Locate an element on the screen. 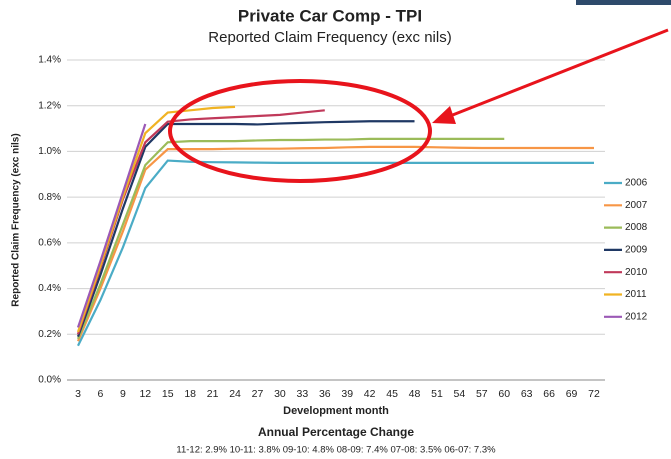  chart-subtitle: Reported Claim Frequency (exc nils) is located at coordinates (329, 37).